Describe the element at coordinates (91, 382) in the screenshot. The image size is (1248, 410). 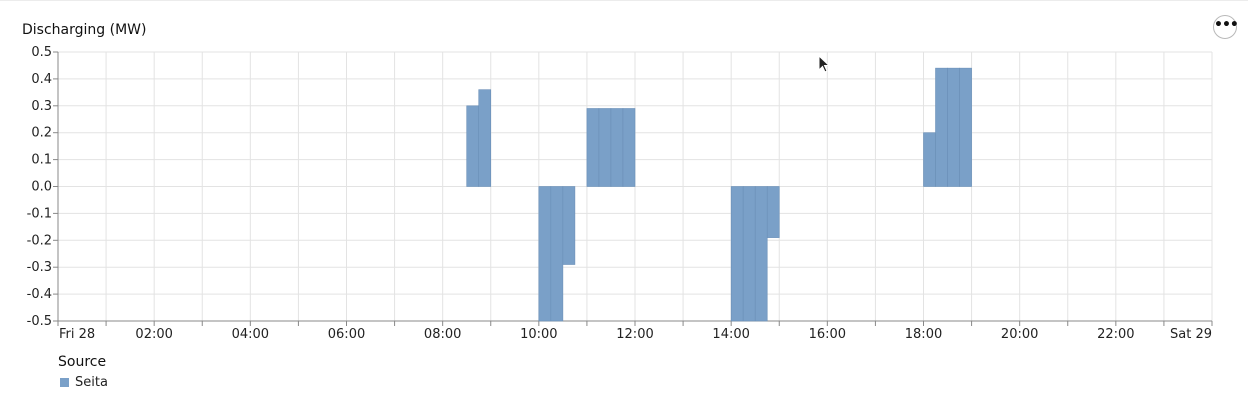
I see `legend-label: Seita` at that location.